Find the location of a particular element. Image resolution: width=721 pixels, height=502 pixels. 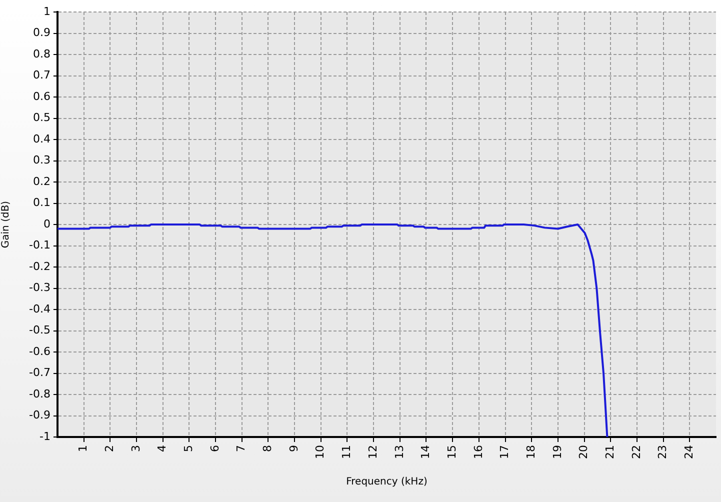

y-tick-label: 0.8 is located at coordinates (41, 53).